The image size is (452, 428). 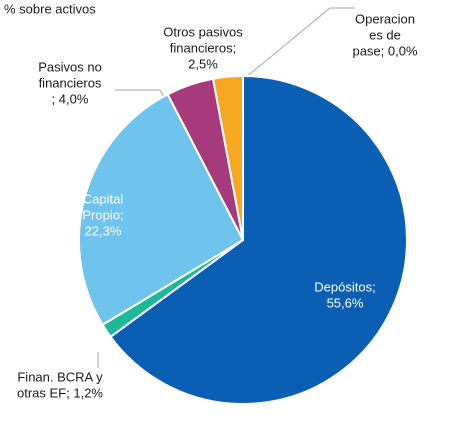 What do you see at coordinates (50, 8) in the screenshot?
I see `chart-title: % sobre activos` at bounding box center [50, 8].